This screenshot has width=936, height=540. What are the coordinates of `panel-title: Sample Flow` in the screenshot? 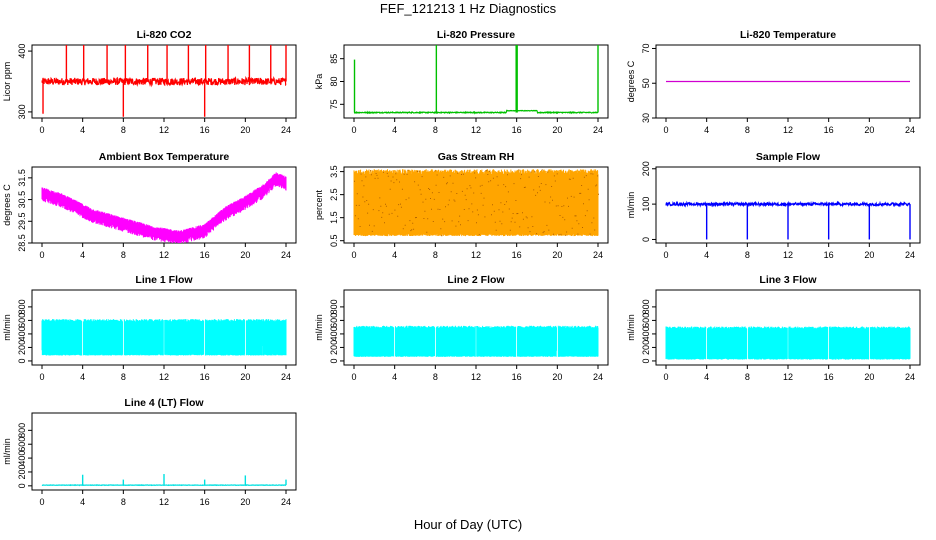 It's located at (788, 157).